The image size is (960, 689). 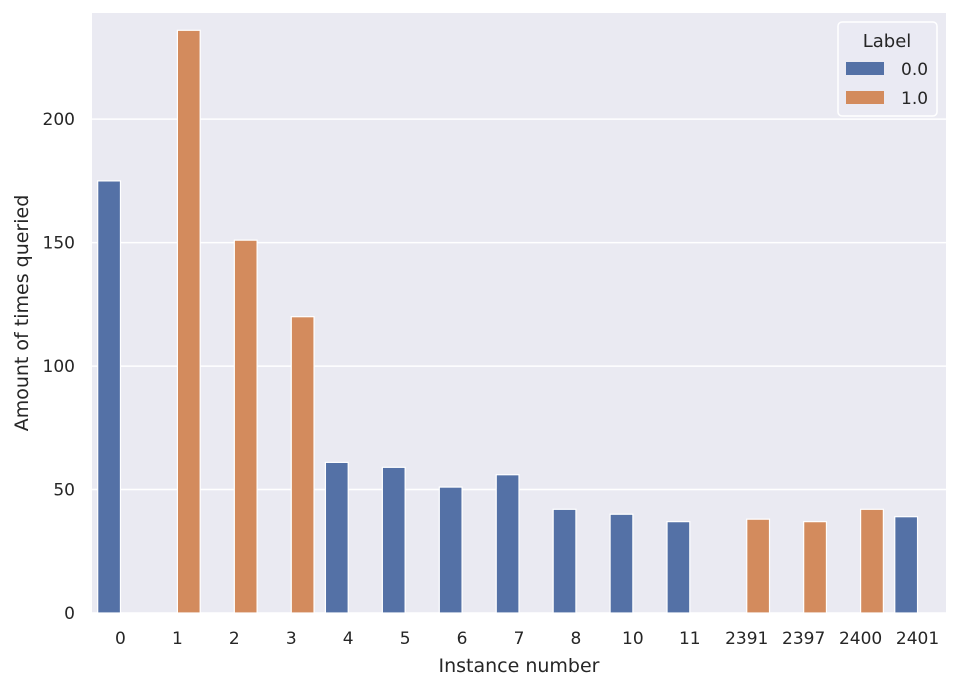 I want to click on bar-4-label-0.0, so click(x=336, y=537).